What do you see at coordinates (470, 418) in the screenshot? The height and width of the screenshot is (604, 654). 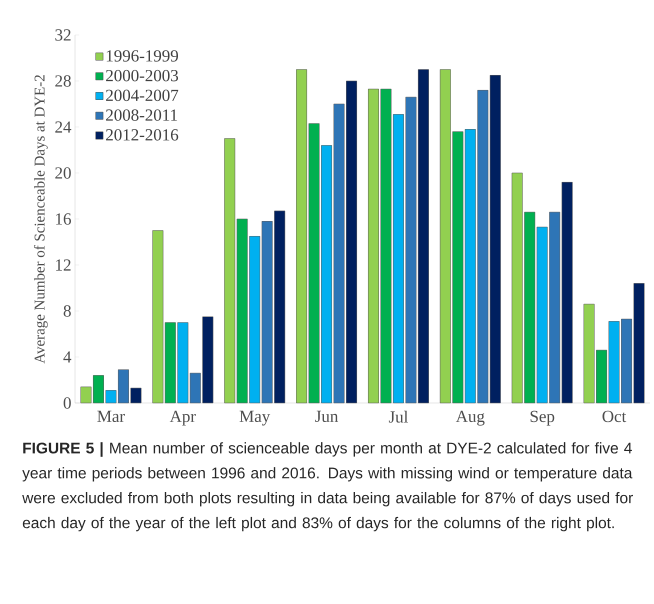 I see `x-tick-label: Aug` at bounding box center [470, 418].